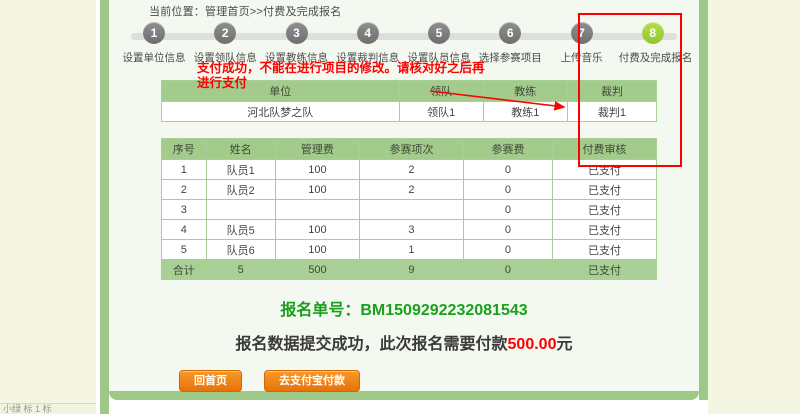 This screenshot has height=414, width=800. What do you see at coordinates (184, 209) in the screenshot?
I see `fee-cell-2-0: 3` at bounding box center [184, 209].